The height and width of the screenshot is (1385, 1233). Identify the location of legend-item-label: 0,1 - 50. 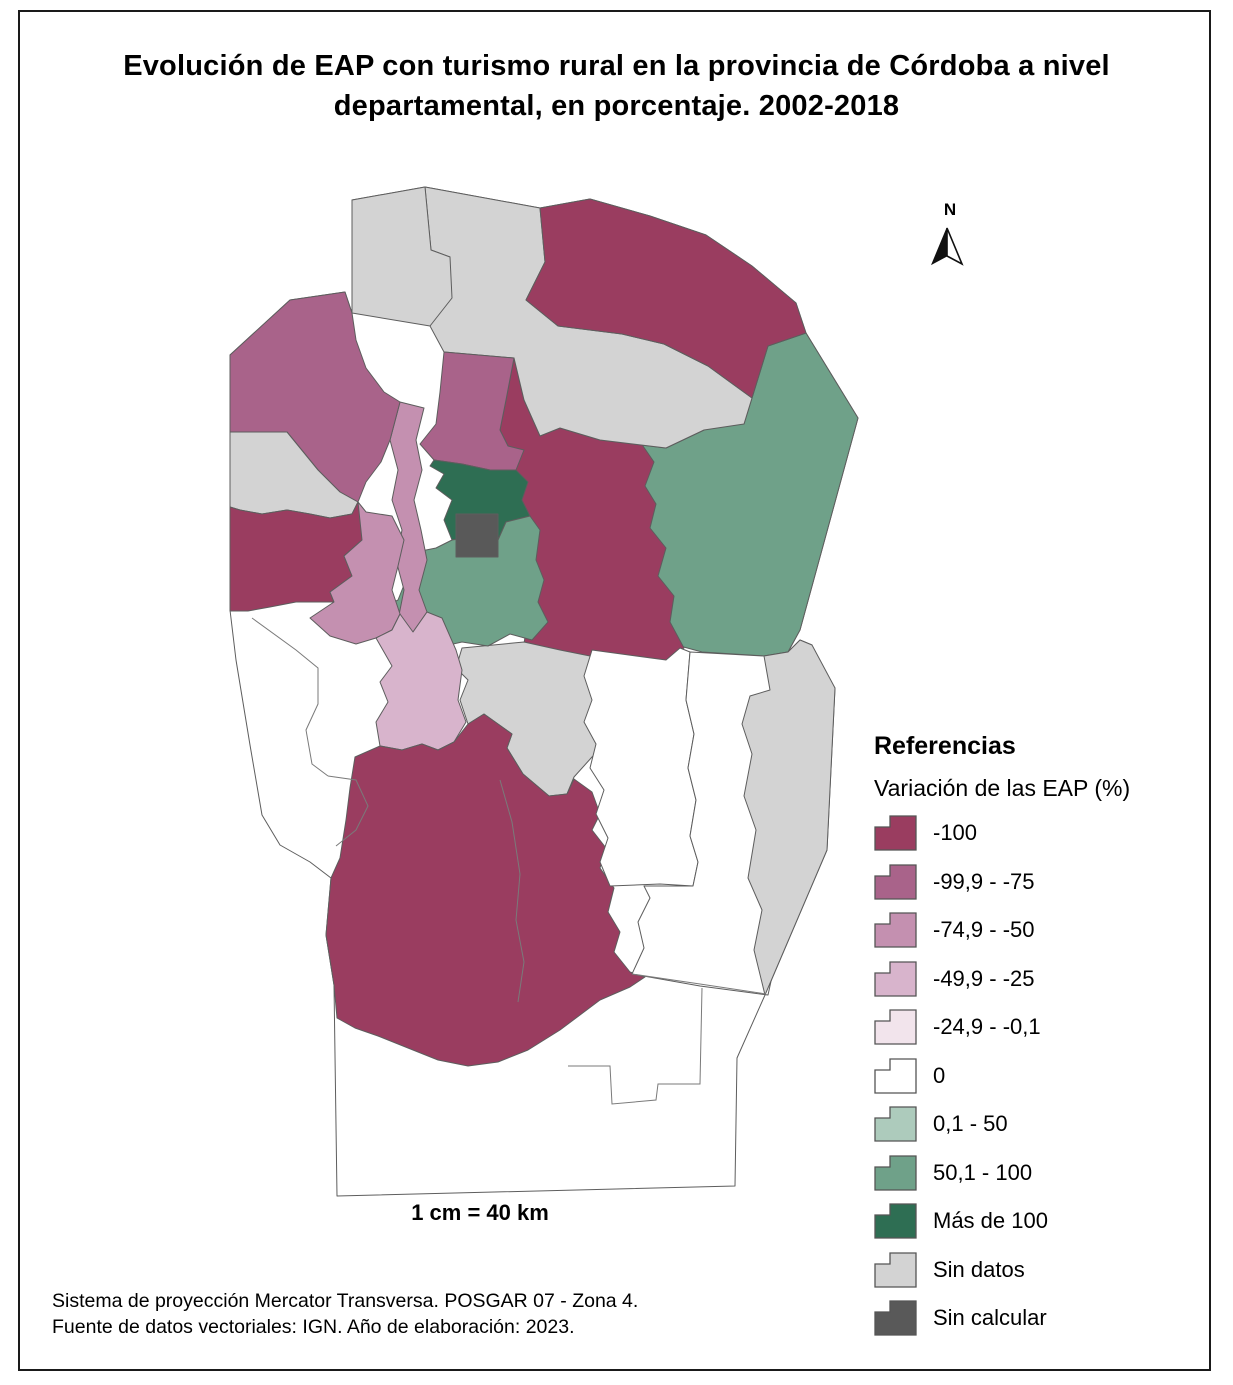
(970, 1123).